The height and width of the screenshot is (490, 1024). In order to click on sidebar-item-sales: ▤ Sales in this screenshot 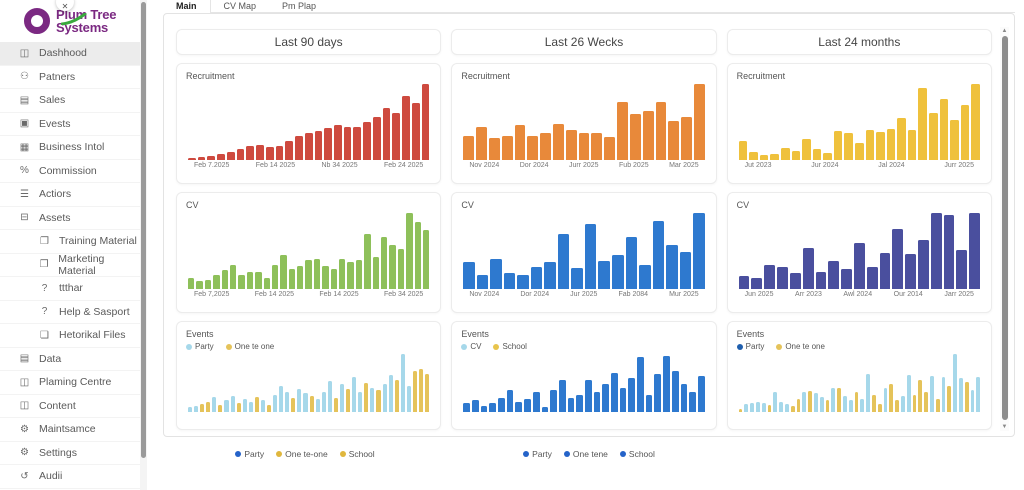, I will do `click(70, 101)`.